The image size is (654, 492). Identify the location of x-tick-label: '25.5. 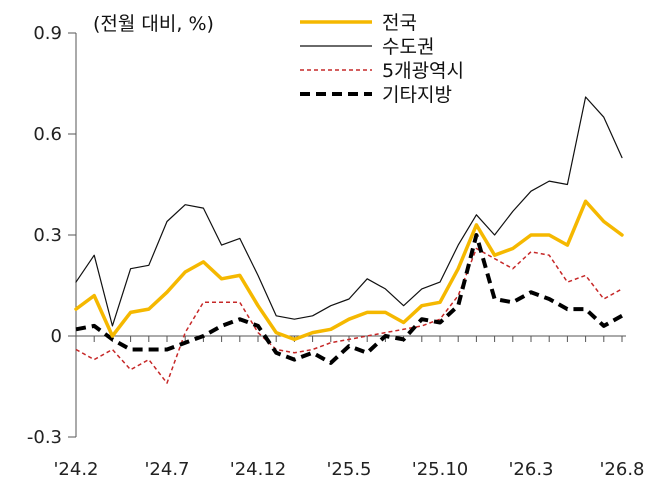
(348, 469).